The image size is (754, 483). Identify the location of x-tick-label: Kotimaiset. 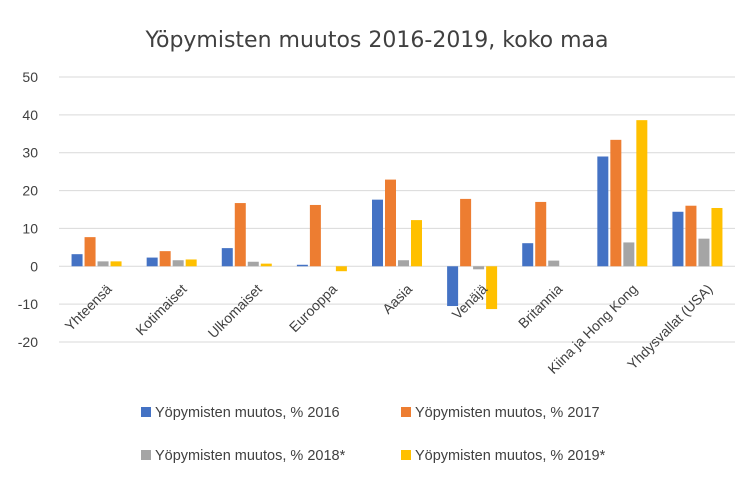
(161, 310).